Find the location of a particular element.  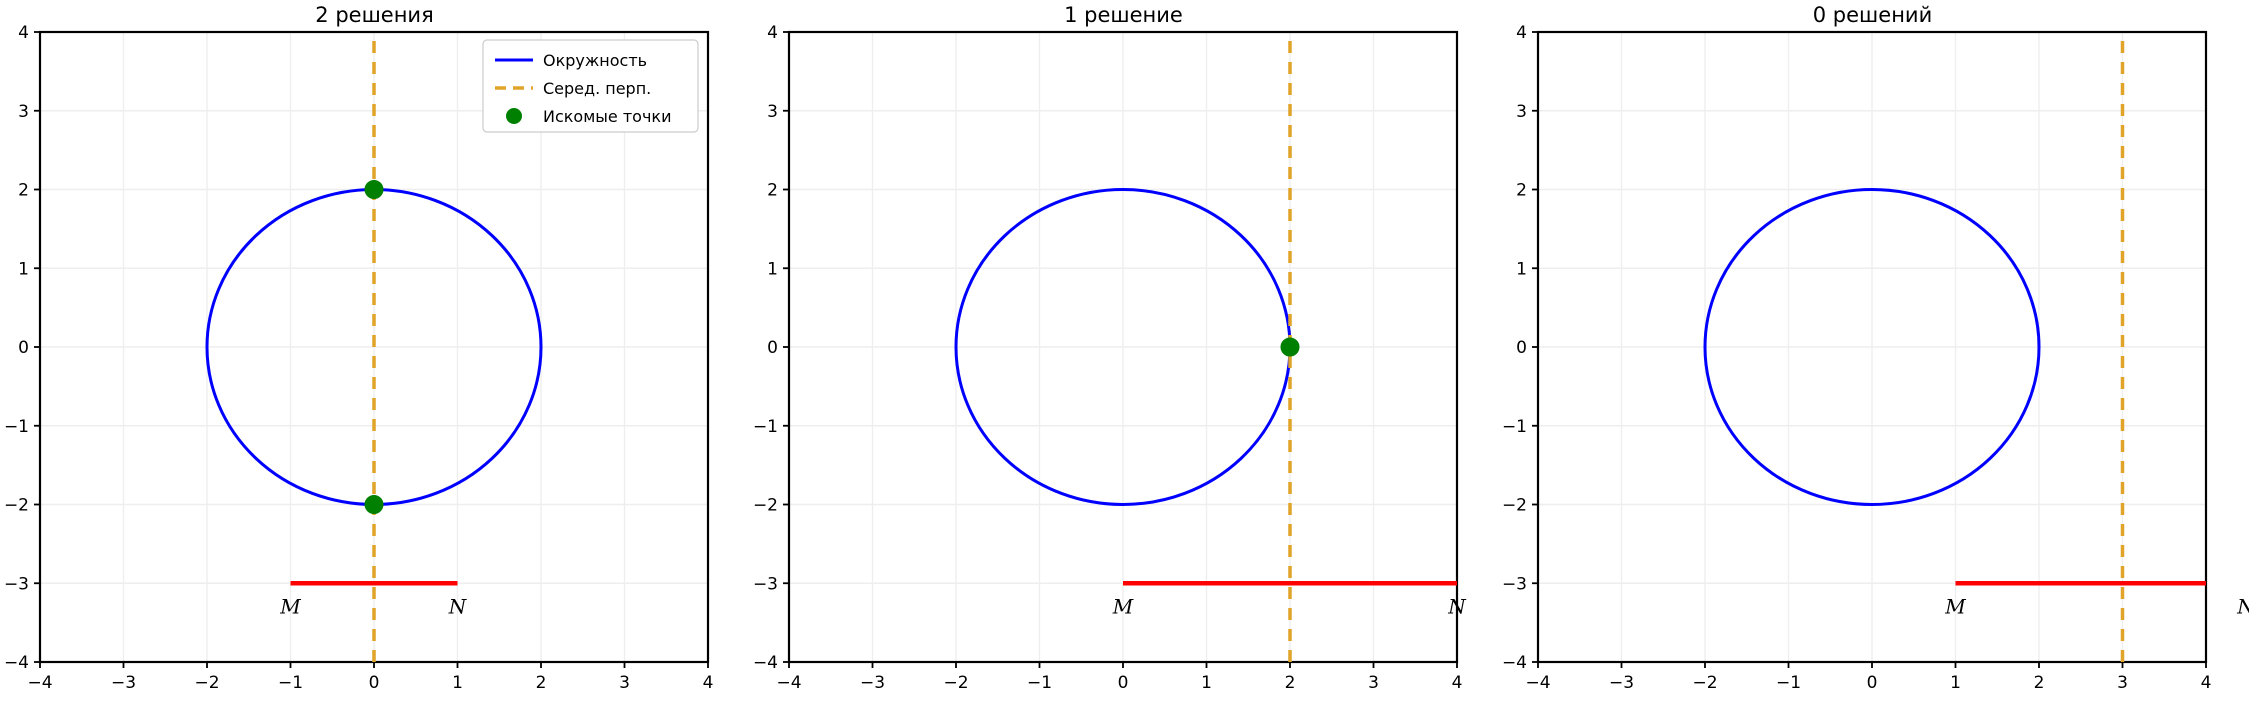

circle-curve is located at coordinates (1872, 347).